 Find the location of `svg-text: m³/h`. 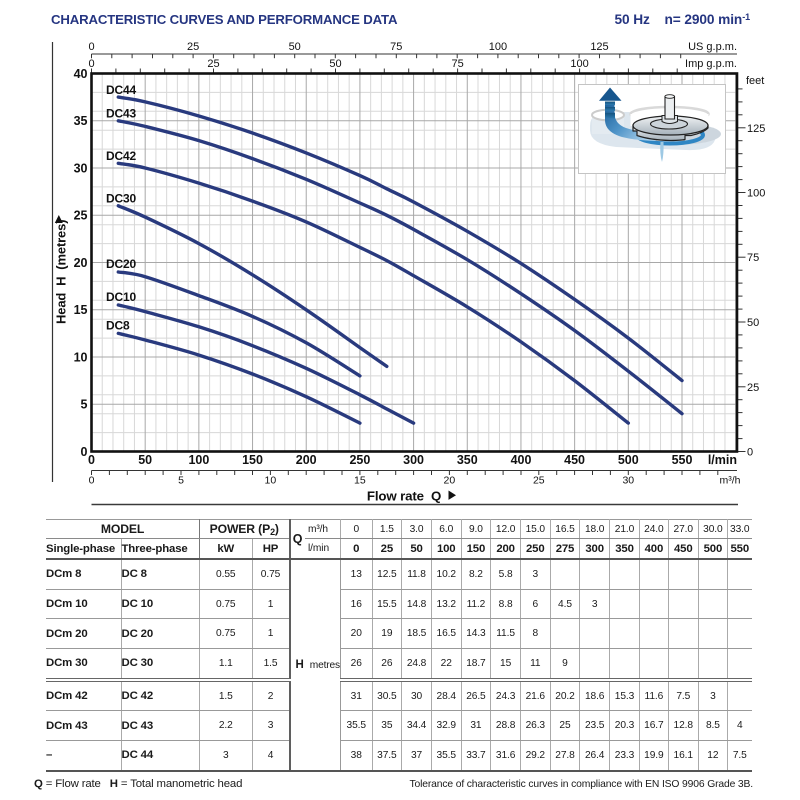

svg-text: m³/h is located at coordinates (730, 481).